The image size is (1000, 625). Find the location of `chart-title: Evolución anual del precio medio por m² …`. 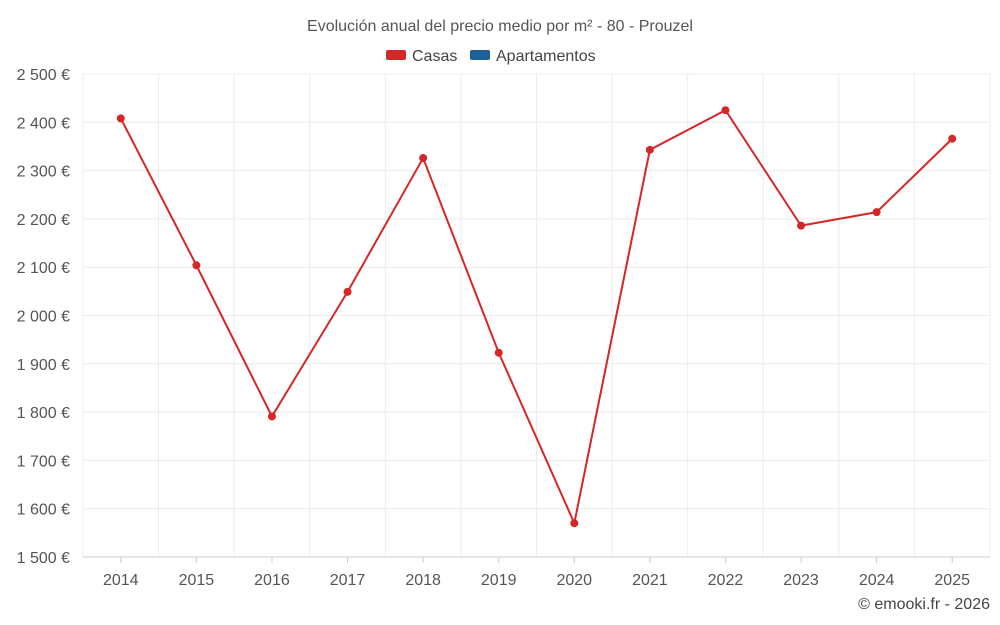

chart-title: Evolución anual del precio medio por m² … is located at coordinates (500, 26).